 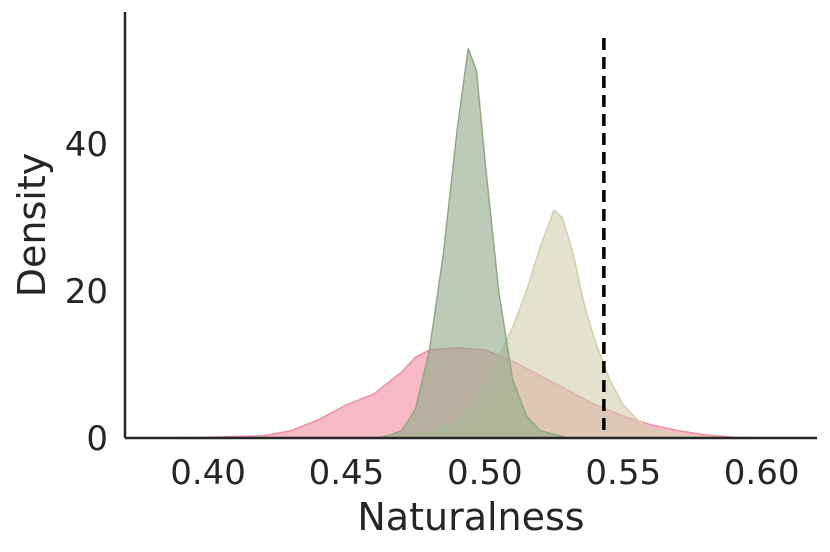 I want to click on y-tick-label: 20, so click(x=86, y=292).